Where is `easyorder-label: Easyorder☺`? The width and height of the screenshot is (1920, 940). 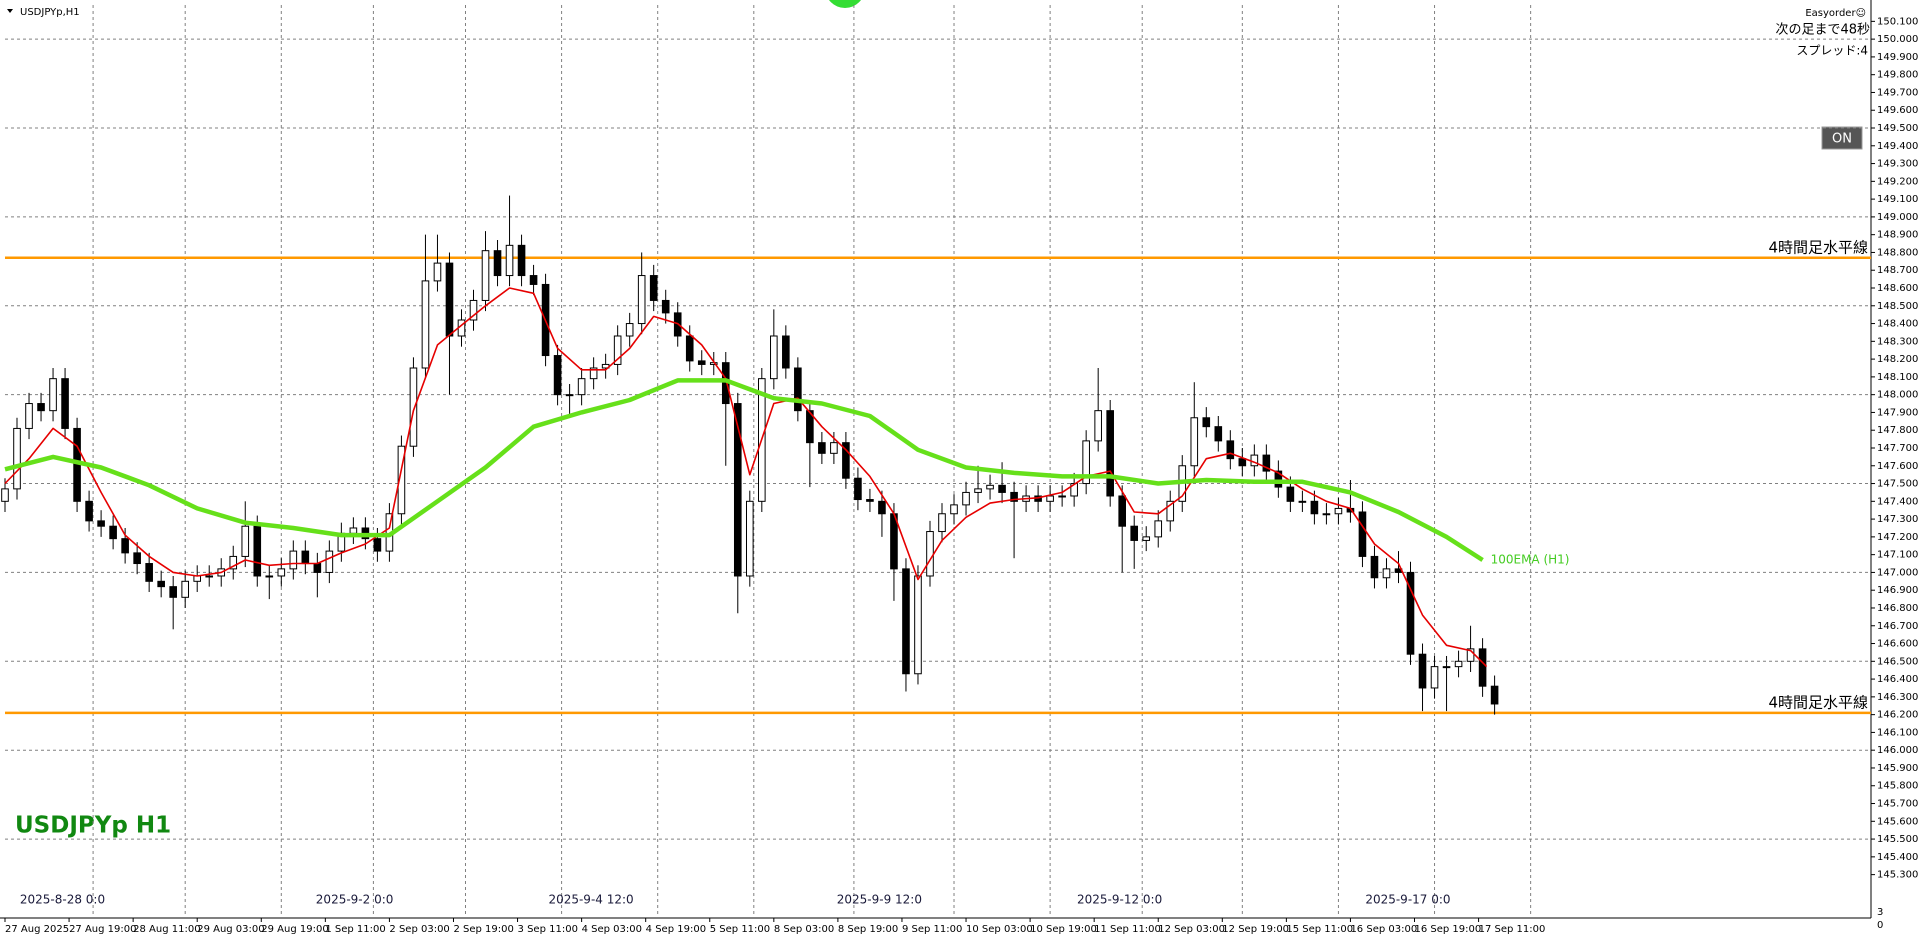
easyorder-label: Easyorder☺ is located at coordinates (1835, 13).